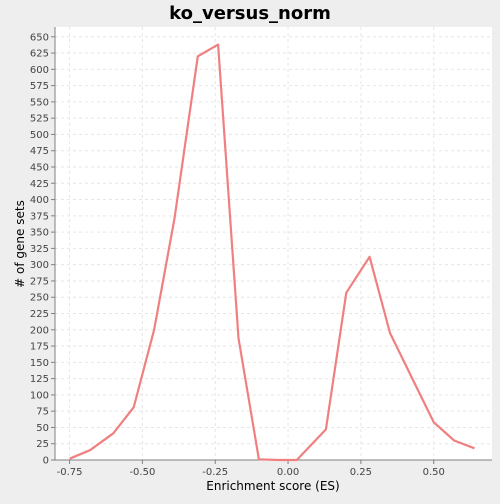 Image resolution: width=500 pixels, height=504 pixels. Describe the element at coordinates (361, 472) in the screenshot. I see `x-tick-label: 0.25` at that location.